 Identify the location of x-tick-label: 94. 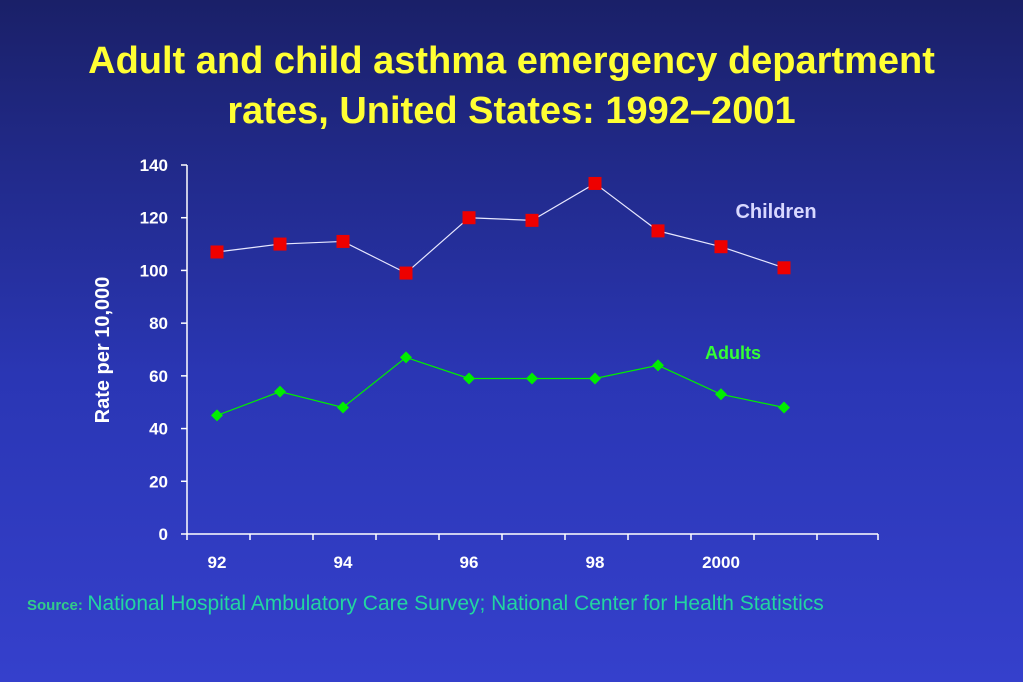
(343, 562).